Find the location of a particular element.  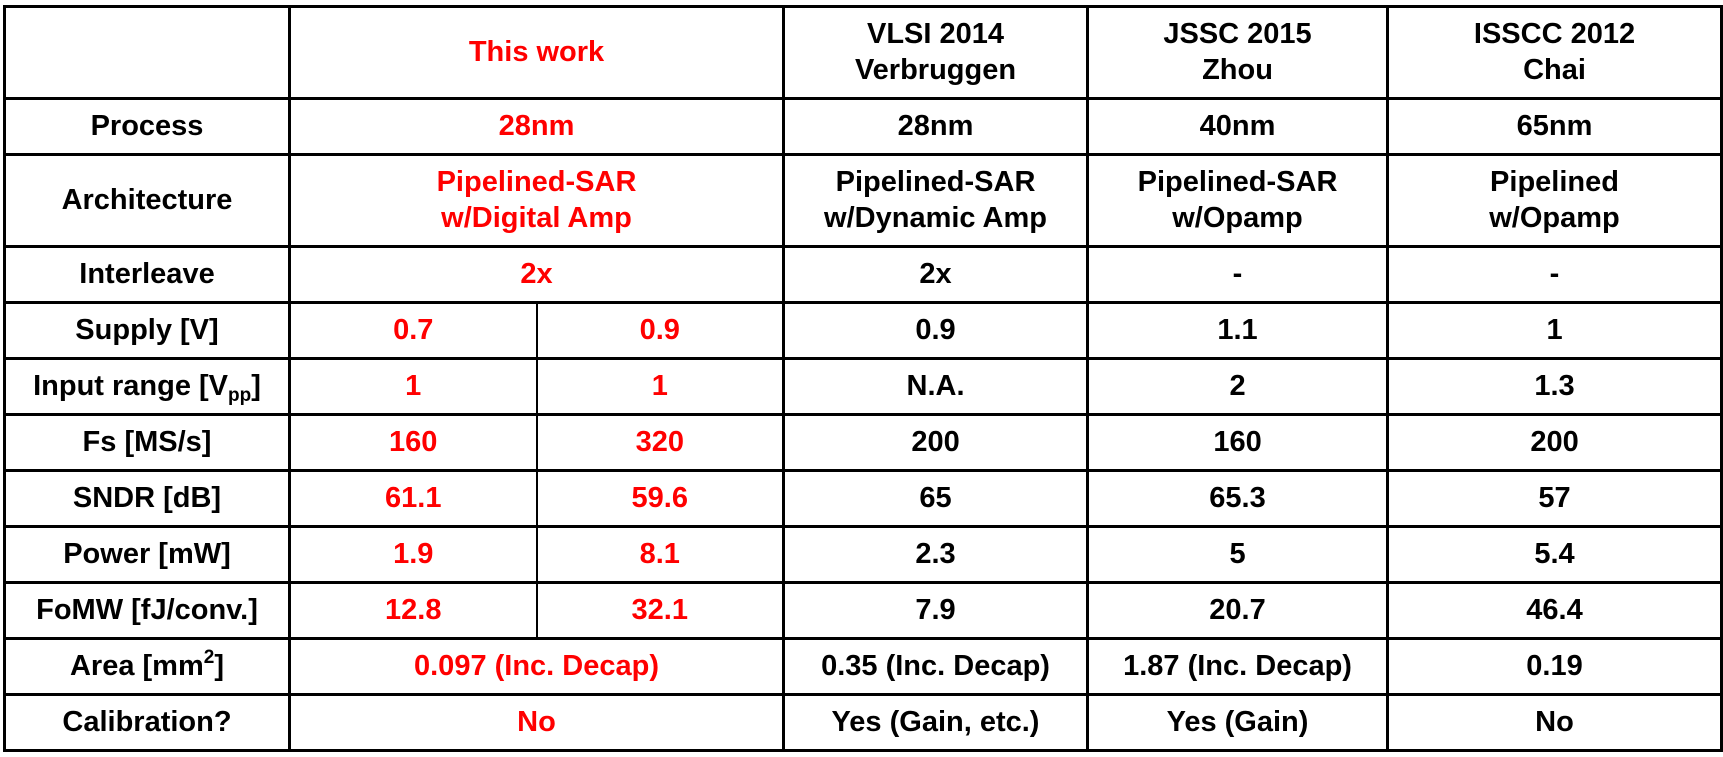

cell-zhou: 1.87 (Inc. Decap) is located at coordinates (1238, 666).